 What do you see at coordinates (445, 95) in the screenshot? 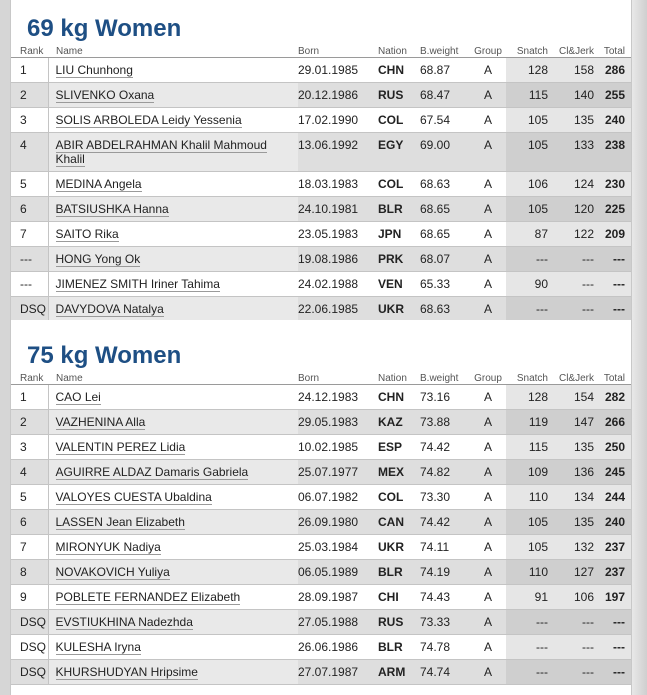
I see `bodyweight-cell: 68.47` at bounding box center [445, 95].